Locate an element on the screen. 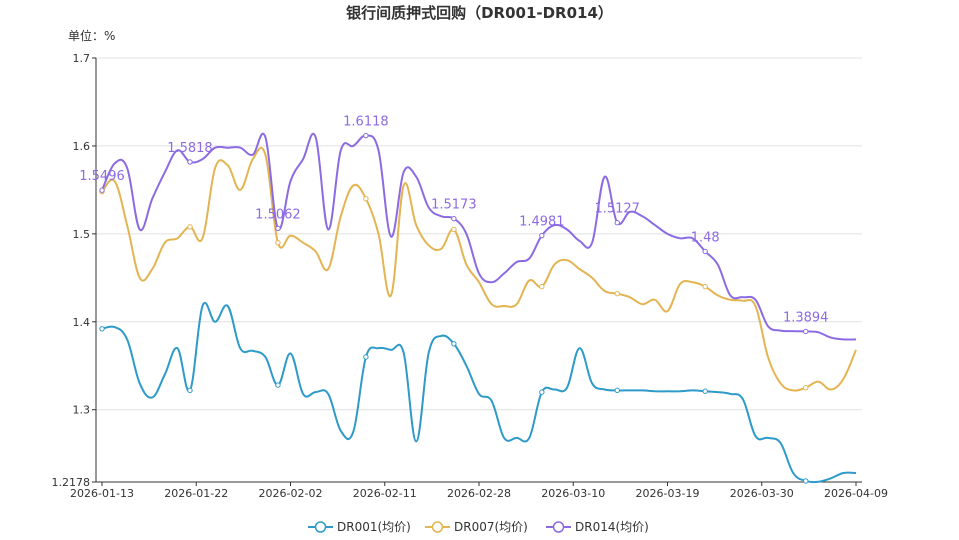 The image size is (959, 540). y-tick-label: 1.7 is located at coordinates (82, 58).